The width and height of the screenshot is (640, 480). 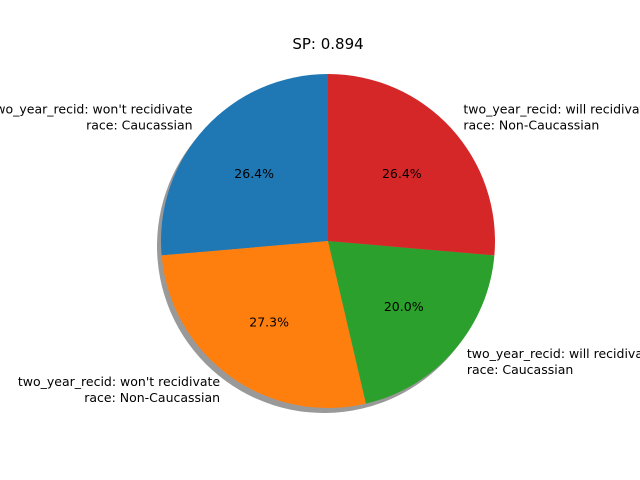 I want to click on pie-percent-label: 20.0%, so click(x=404, y=306).